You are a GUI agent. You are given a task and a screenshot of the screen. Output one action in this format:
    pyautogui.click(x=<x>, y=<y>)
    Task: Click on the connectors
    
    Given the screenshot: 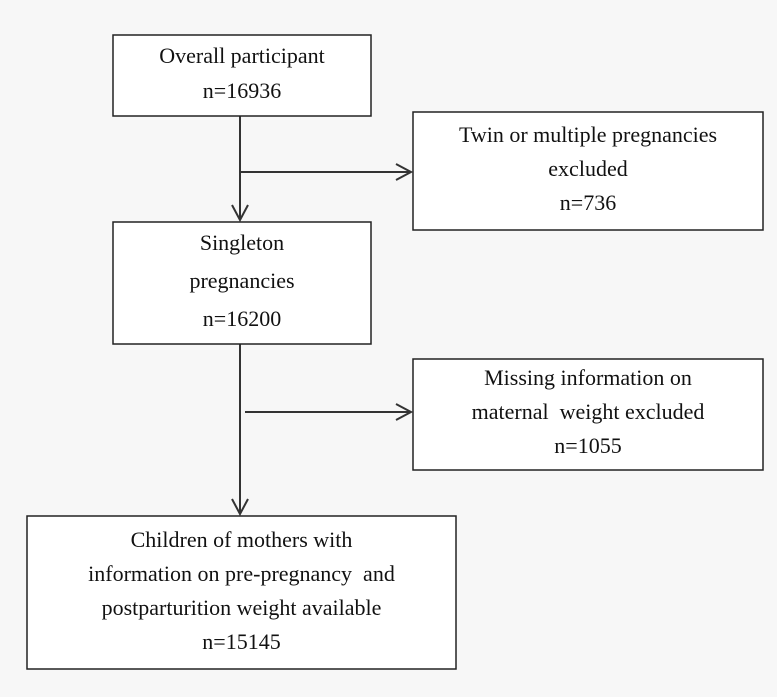 What is the action you would take?
    pyautogui.click(x=322, y=316)
    